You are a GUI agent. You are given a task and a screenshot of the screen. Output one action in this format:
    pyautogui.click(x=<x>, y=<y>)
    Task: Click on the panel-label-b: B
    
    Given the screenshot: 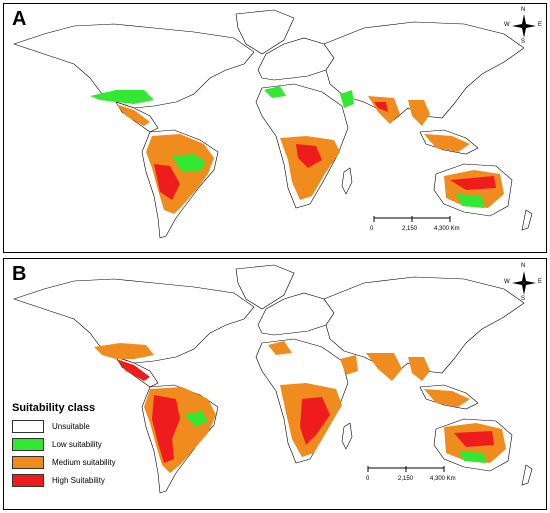 What is the action you would take?
    pyautogui.click(x=19, y=274)
    